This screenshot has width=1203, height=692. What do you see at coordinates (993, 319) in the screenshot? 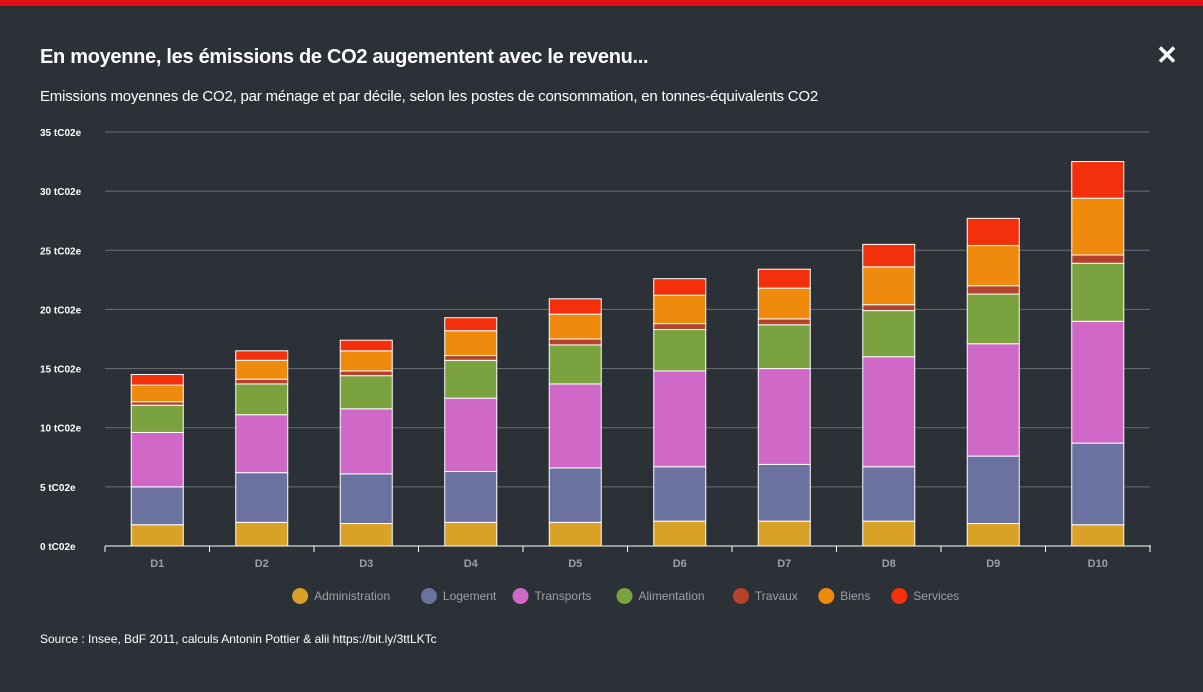
I see `bar-segment-alimentation-d9` at bounding box center [993, 319].